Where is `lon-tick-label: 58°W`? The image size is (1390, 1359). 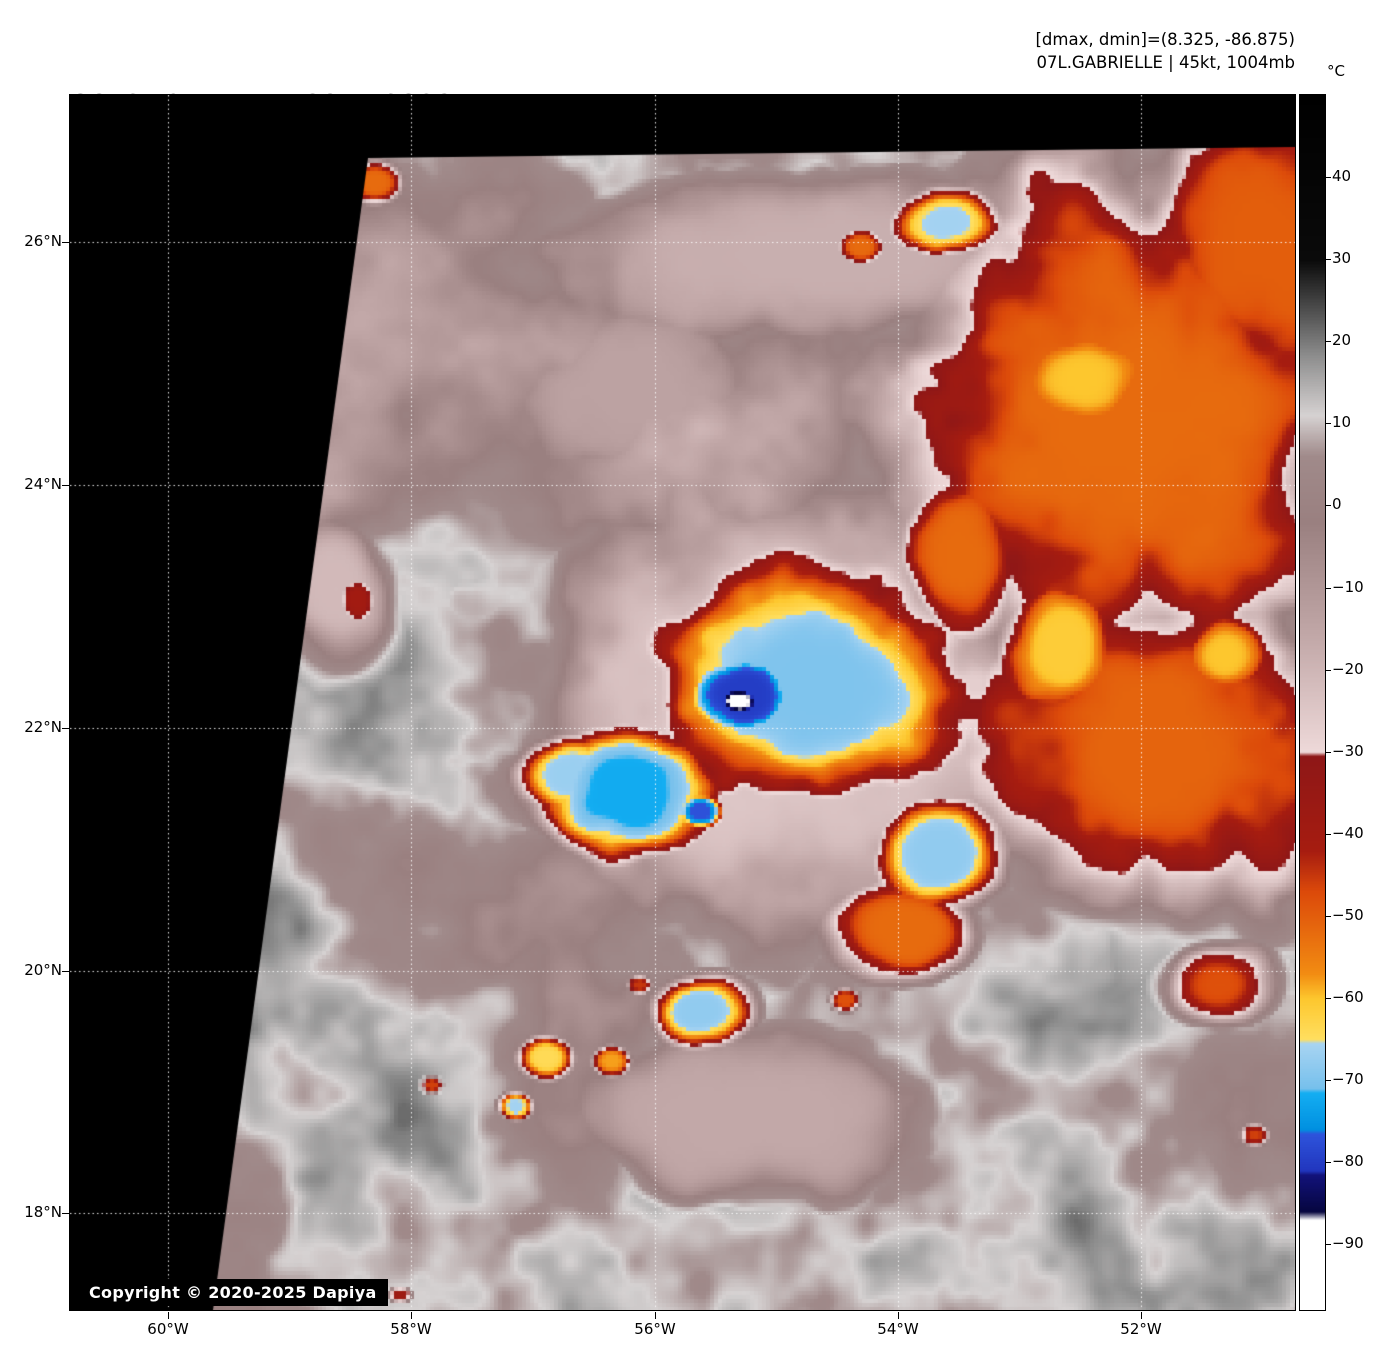
lon-tick-label: 58°W is located at coordinates (411, 1329).